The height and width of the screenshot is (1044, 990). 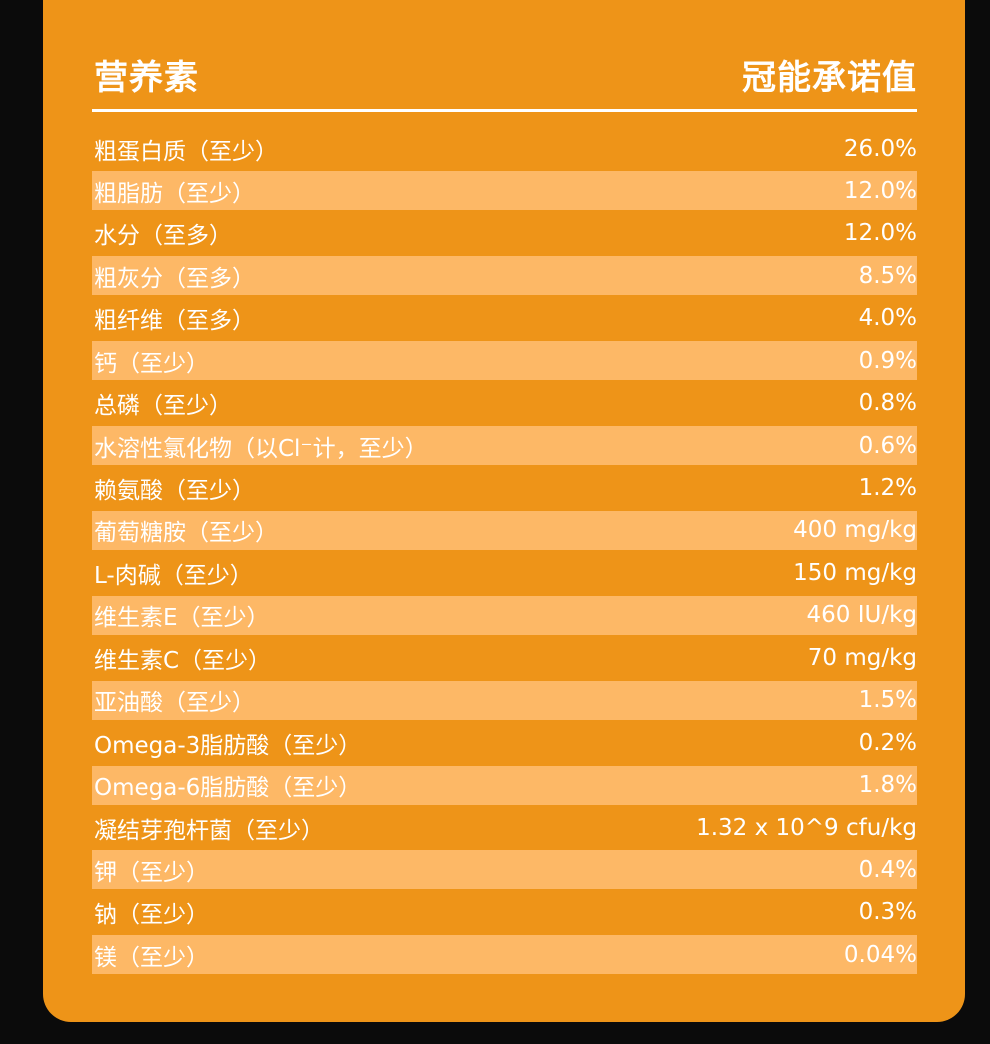 What do you see at coordinates (887, 488) in the screenshot?
I see `nutrient-value: 1.2%` at bounding box center [887, 488].